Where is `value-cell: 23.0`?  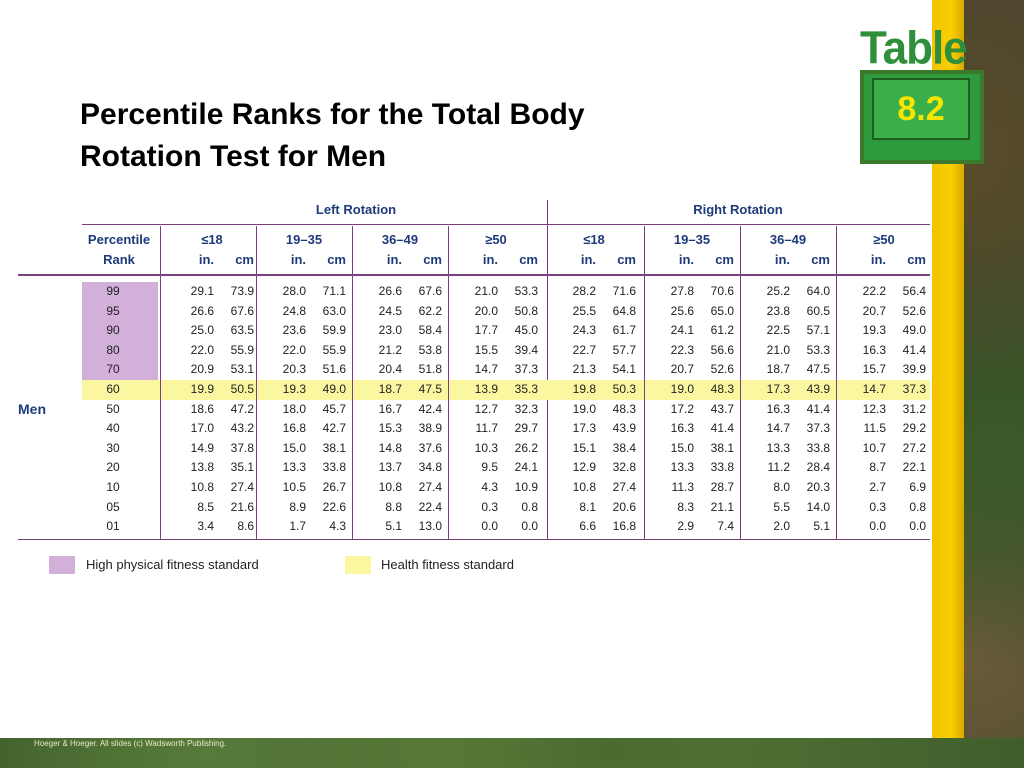
value-cell: 23.0 is located at coordinates (390, 330).